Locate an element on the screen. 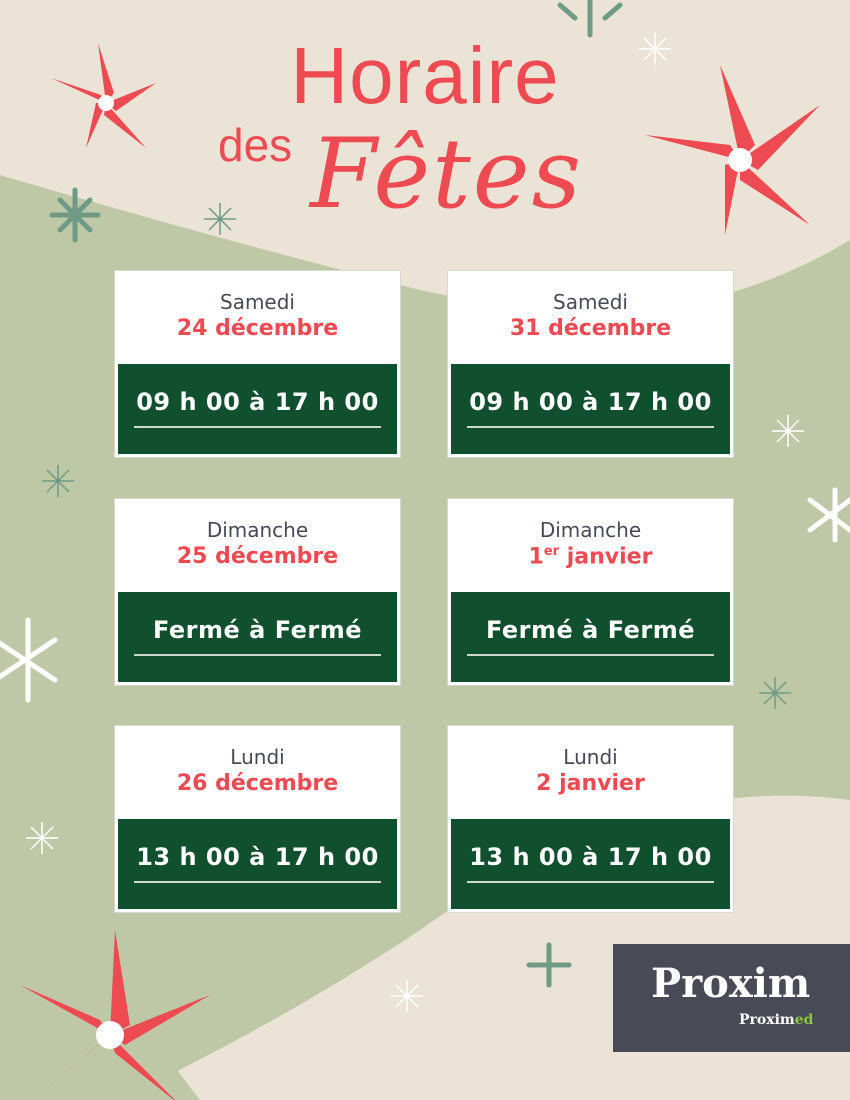 Image resolution: width=850 pixels, height=1100 pixels. title-fetes: Fêtes is located at coordinates (446, 174).